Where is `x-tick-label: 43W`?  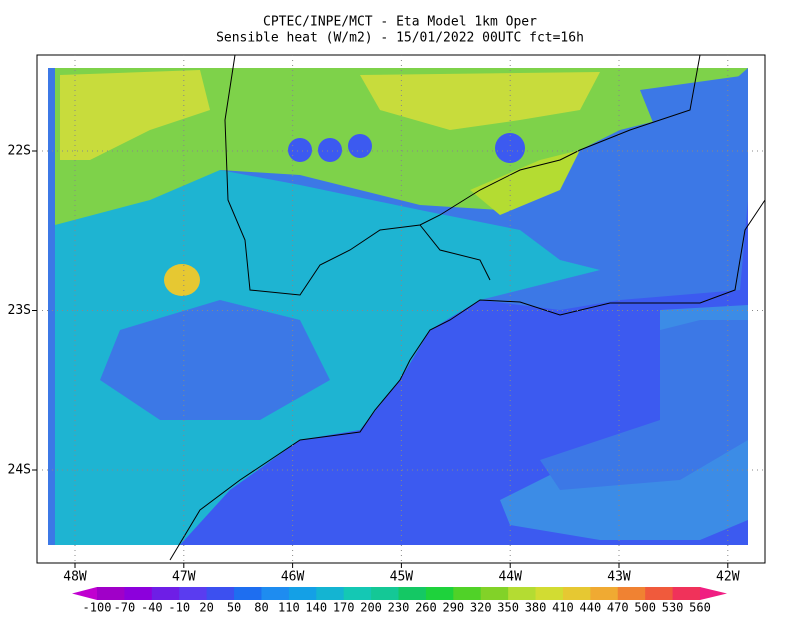
x-tick-label: 43W is located at coordinates (619, 577).